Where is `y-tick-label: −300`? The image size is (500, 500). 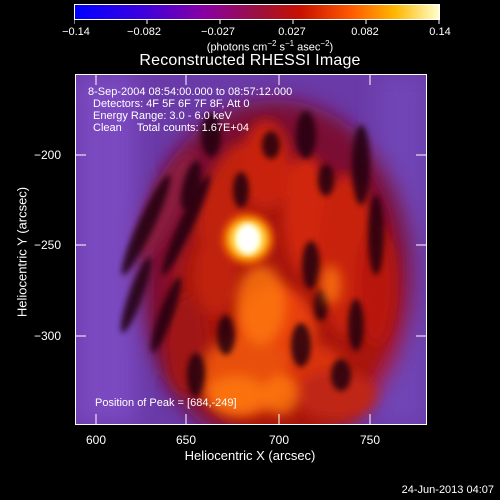
y-tick-label: −300 is located at coordinates (48, 336).